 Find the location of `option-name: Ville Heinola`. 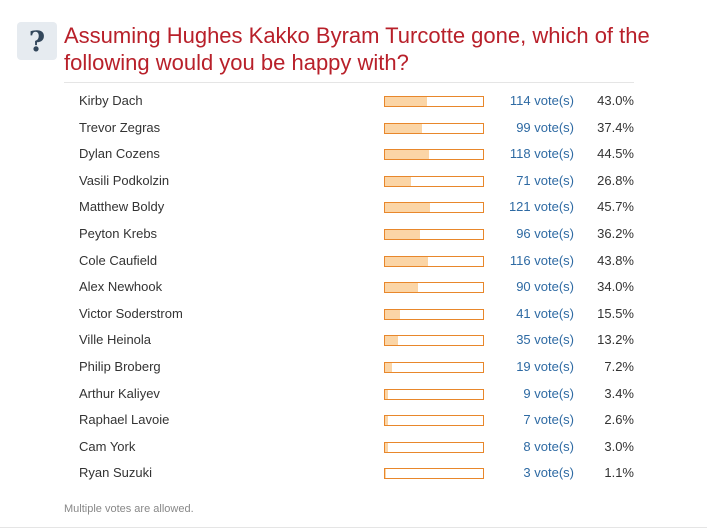

option-name: Ville Heinola is located at coordinates (115, 340).